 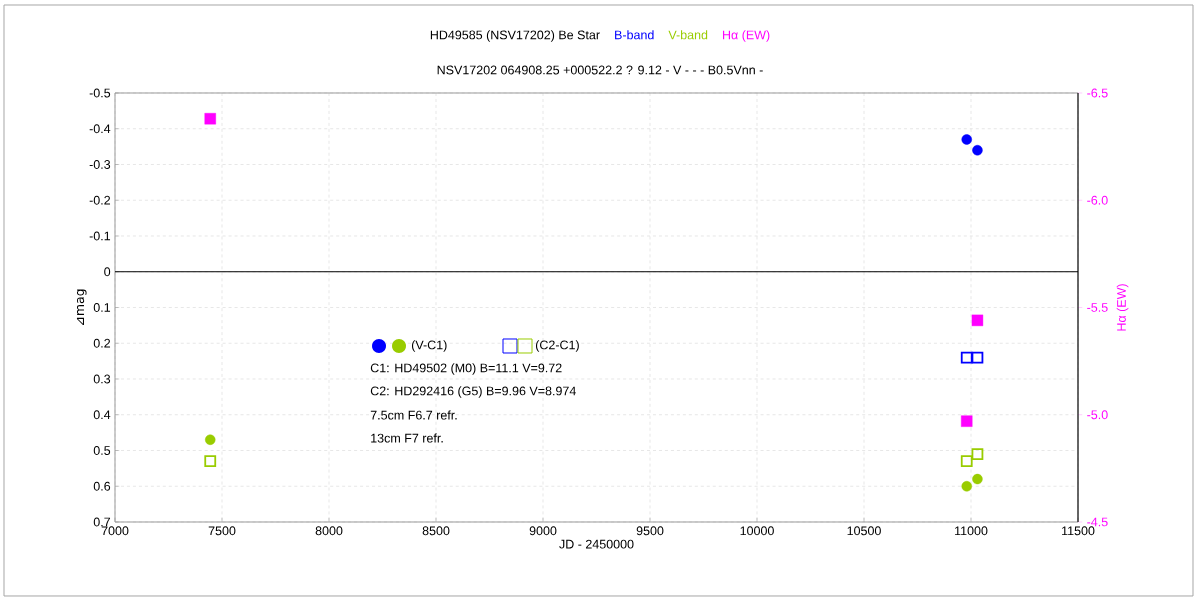 What do you see at coordinates (473, 392) in the screenshot?
I see `annotation: C2: HD292416 (G5) B=9.96 V=8.974` at bounding box center [473, 392].